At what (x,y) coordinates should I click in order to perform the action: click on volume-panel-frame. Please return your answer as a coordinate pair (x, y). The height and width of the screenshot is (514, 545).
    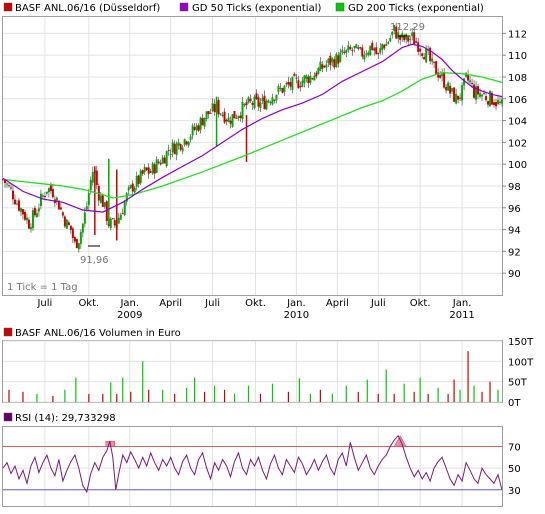
    Looking at the image, I should click on (252, 371).